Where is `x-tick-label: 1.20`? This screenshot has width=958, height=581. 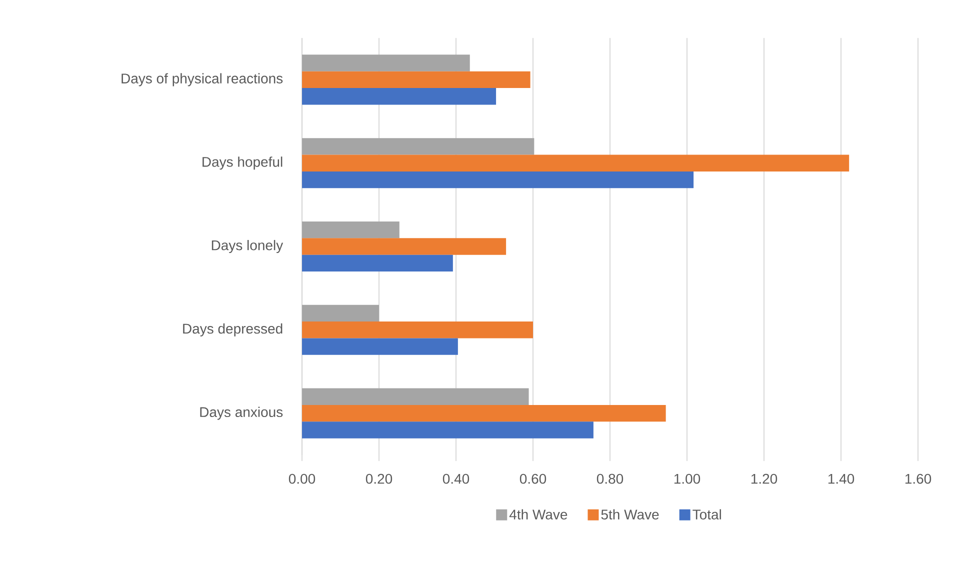 x-tick-label: 1.20 is located at coordinates (764, 479).